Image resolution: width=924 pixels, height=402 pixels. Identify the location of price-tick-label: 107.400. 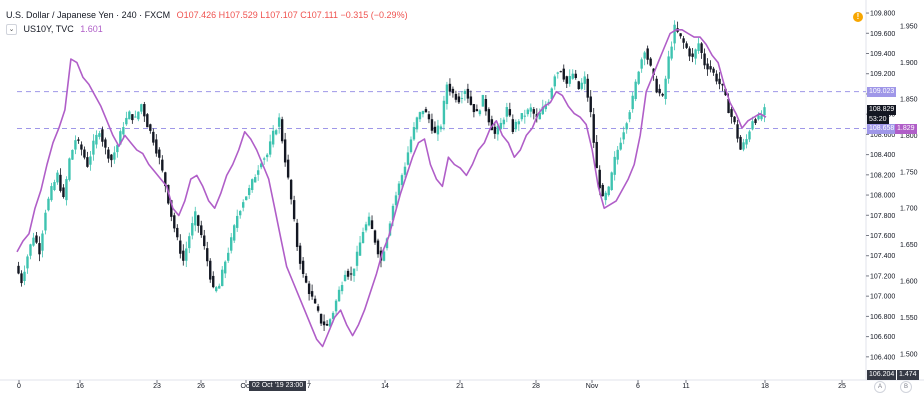
(882, 256).